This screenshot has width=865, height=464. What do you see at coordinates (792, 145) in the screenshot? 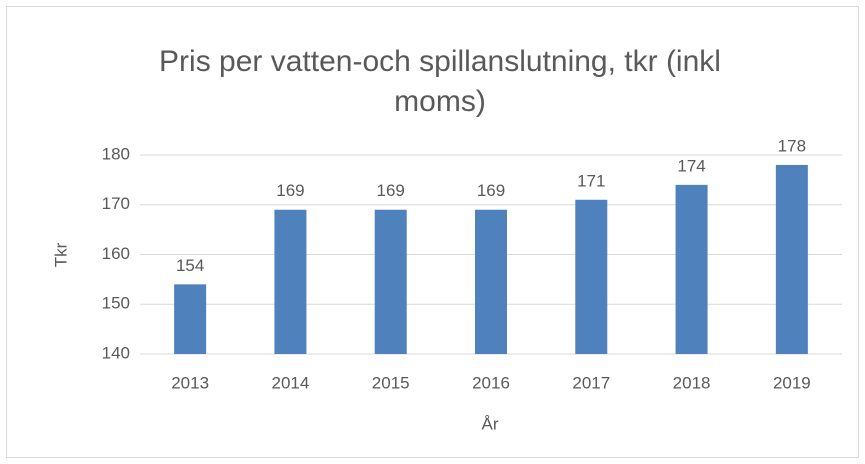
I see `data-label: 178` at bounding box center [792, 145].